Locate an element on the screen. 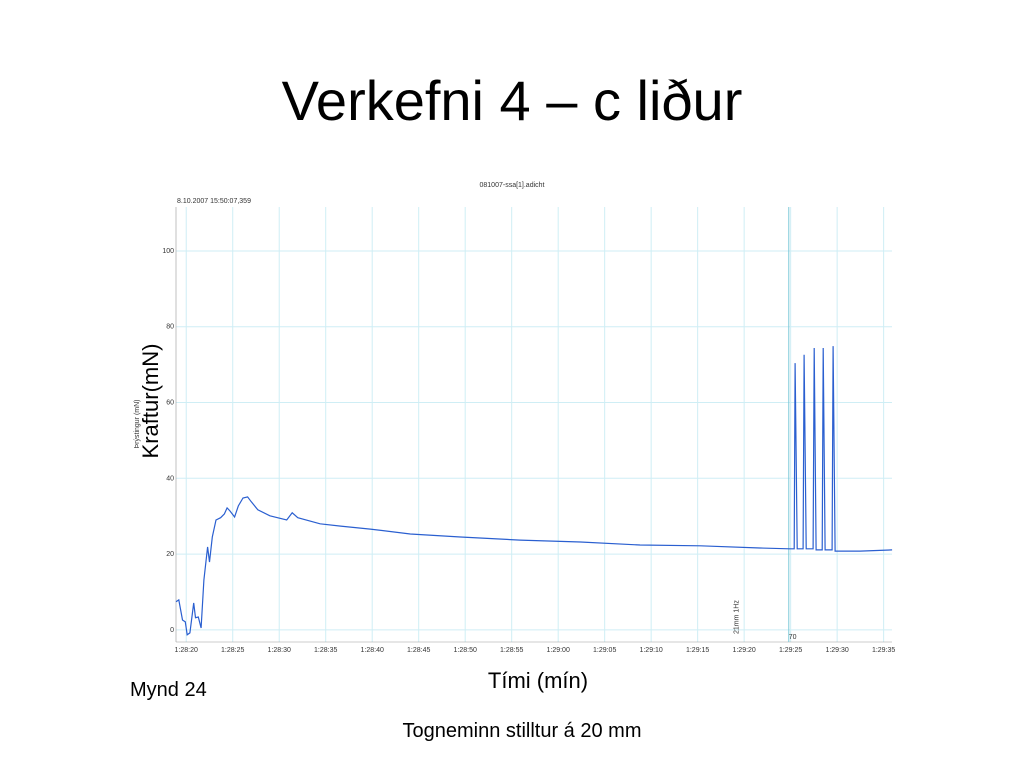  x-tick-label: 1:29:15 is located at coordinates (697, 650).